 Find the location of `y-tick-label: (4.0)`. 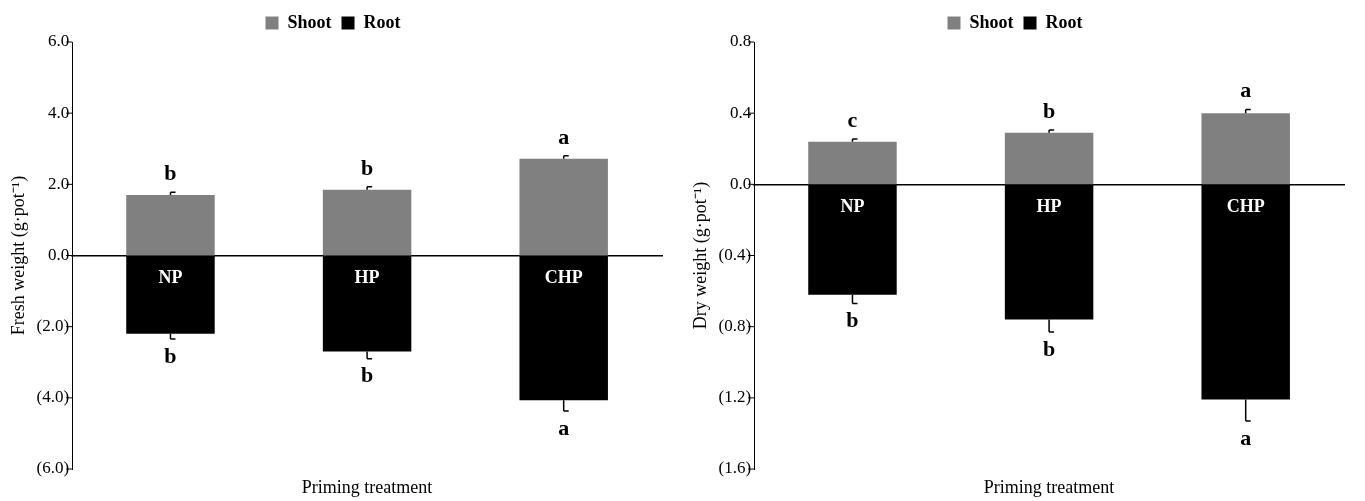

y-tick-label: (4.0) is located at coordinates (53, 397).